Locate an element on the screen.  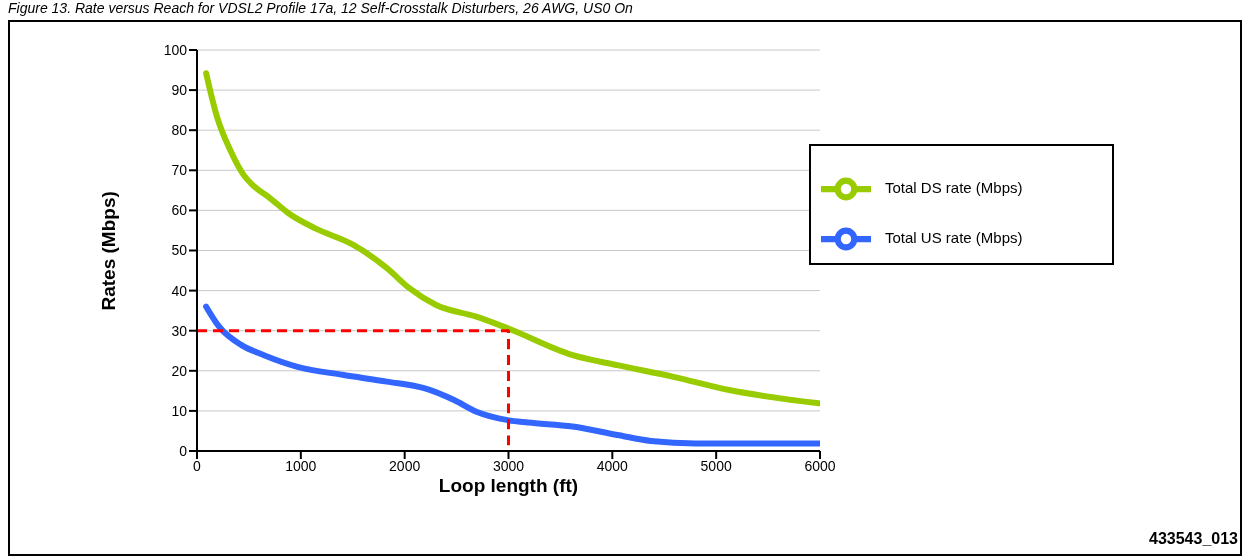
y-tick-label: 90 is located at coordinates (179, 90).